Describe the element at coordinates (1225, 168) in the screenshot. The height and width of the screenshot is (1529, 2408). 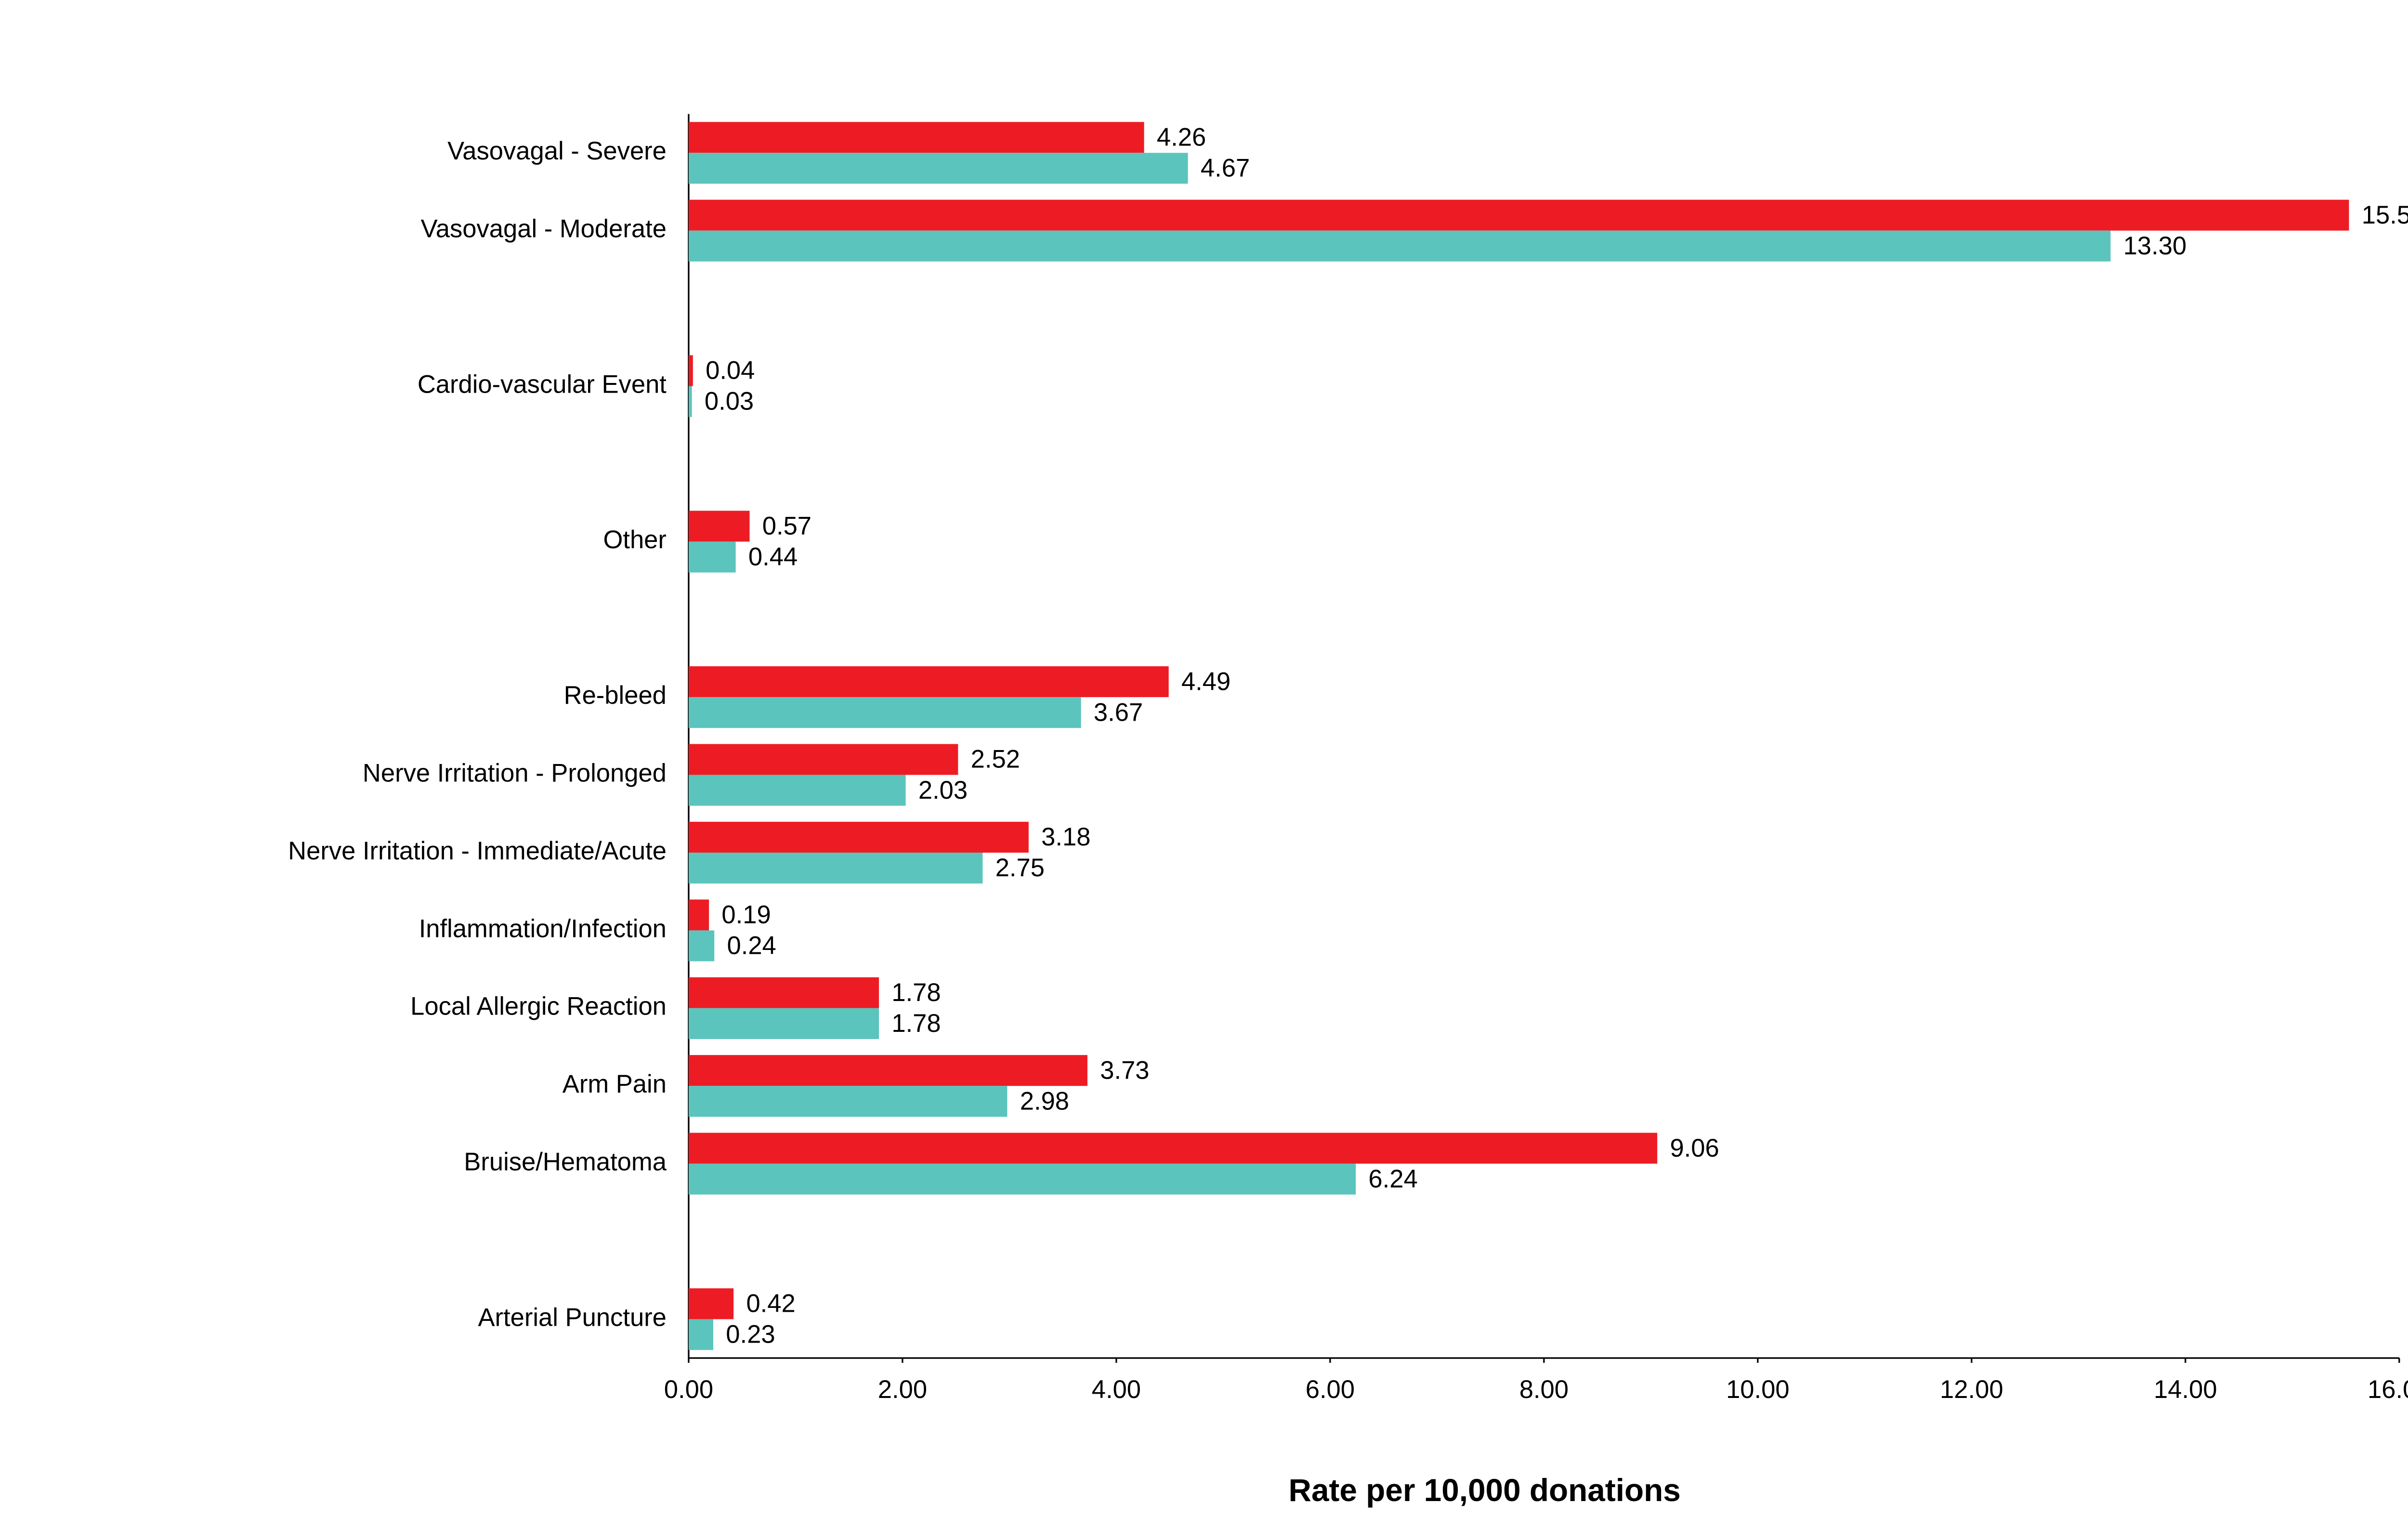
I see `value-label: 4.67` at that location.